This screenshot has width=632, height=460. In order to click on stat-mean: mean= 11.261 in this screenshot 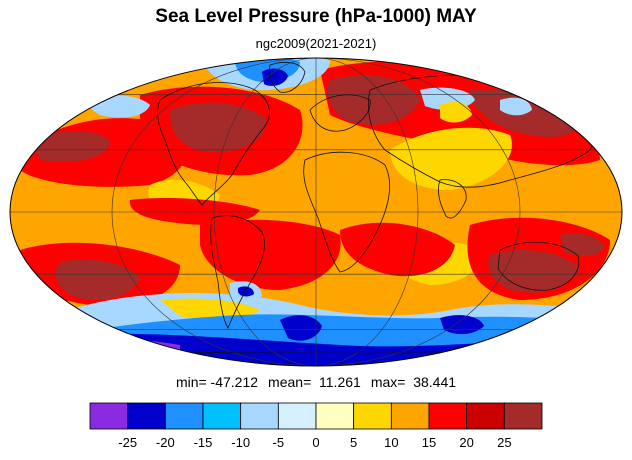, I will do `click(314, 382)`.